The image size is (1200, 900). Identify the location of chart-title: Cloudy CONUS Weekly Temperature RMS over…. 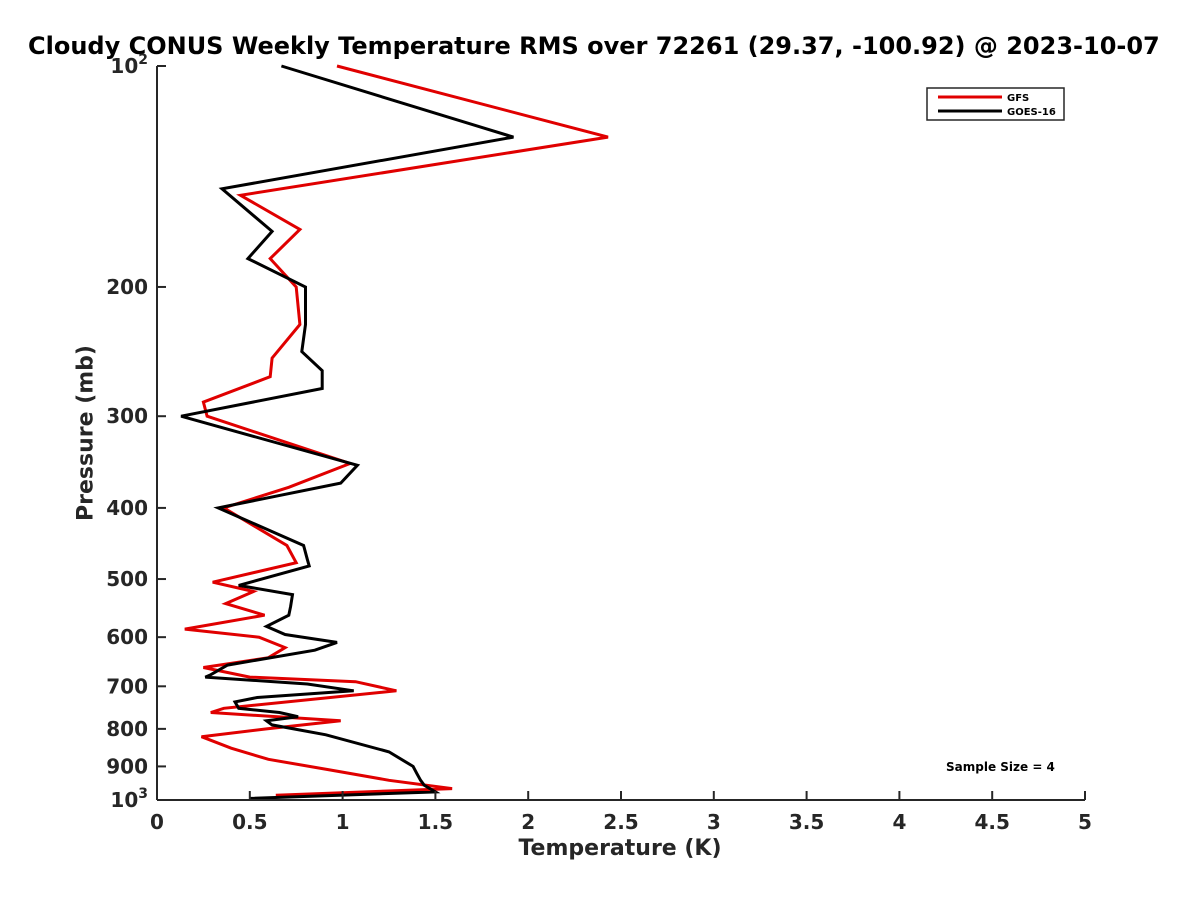
(594, 46).